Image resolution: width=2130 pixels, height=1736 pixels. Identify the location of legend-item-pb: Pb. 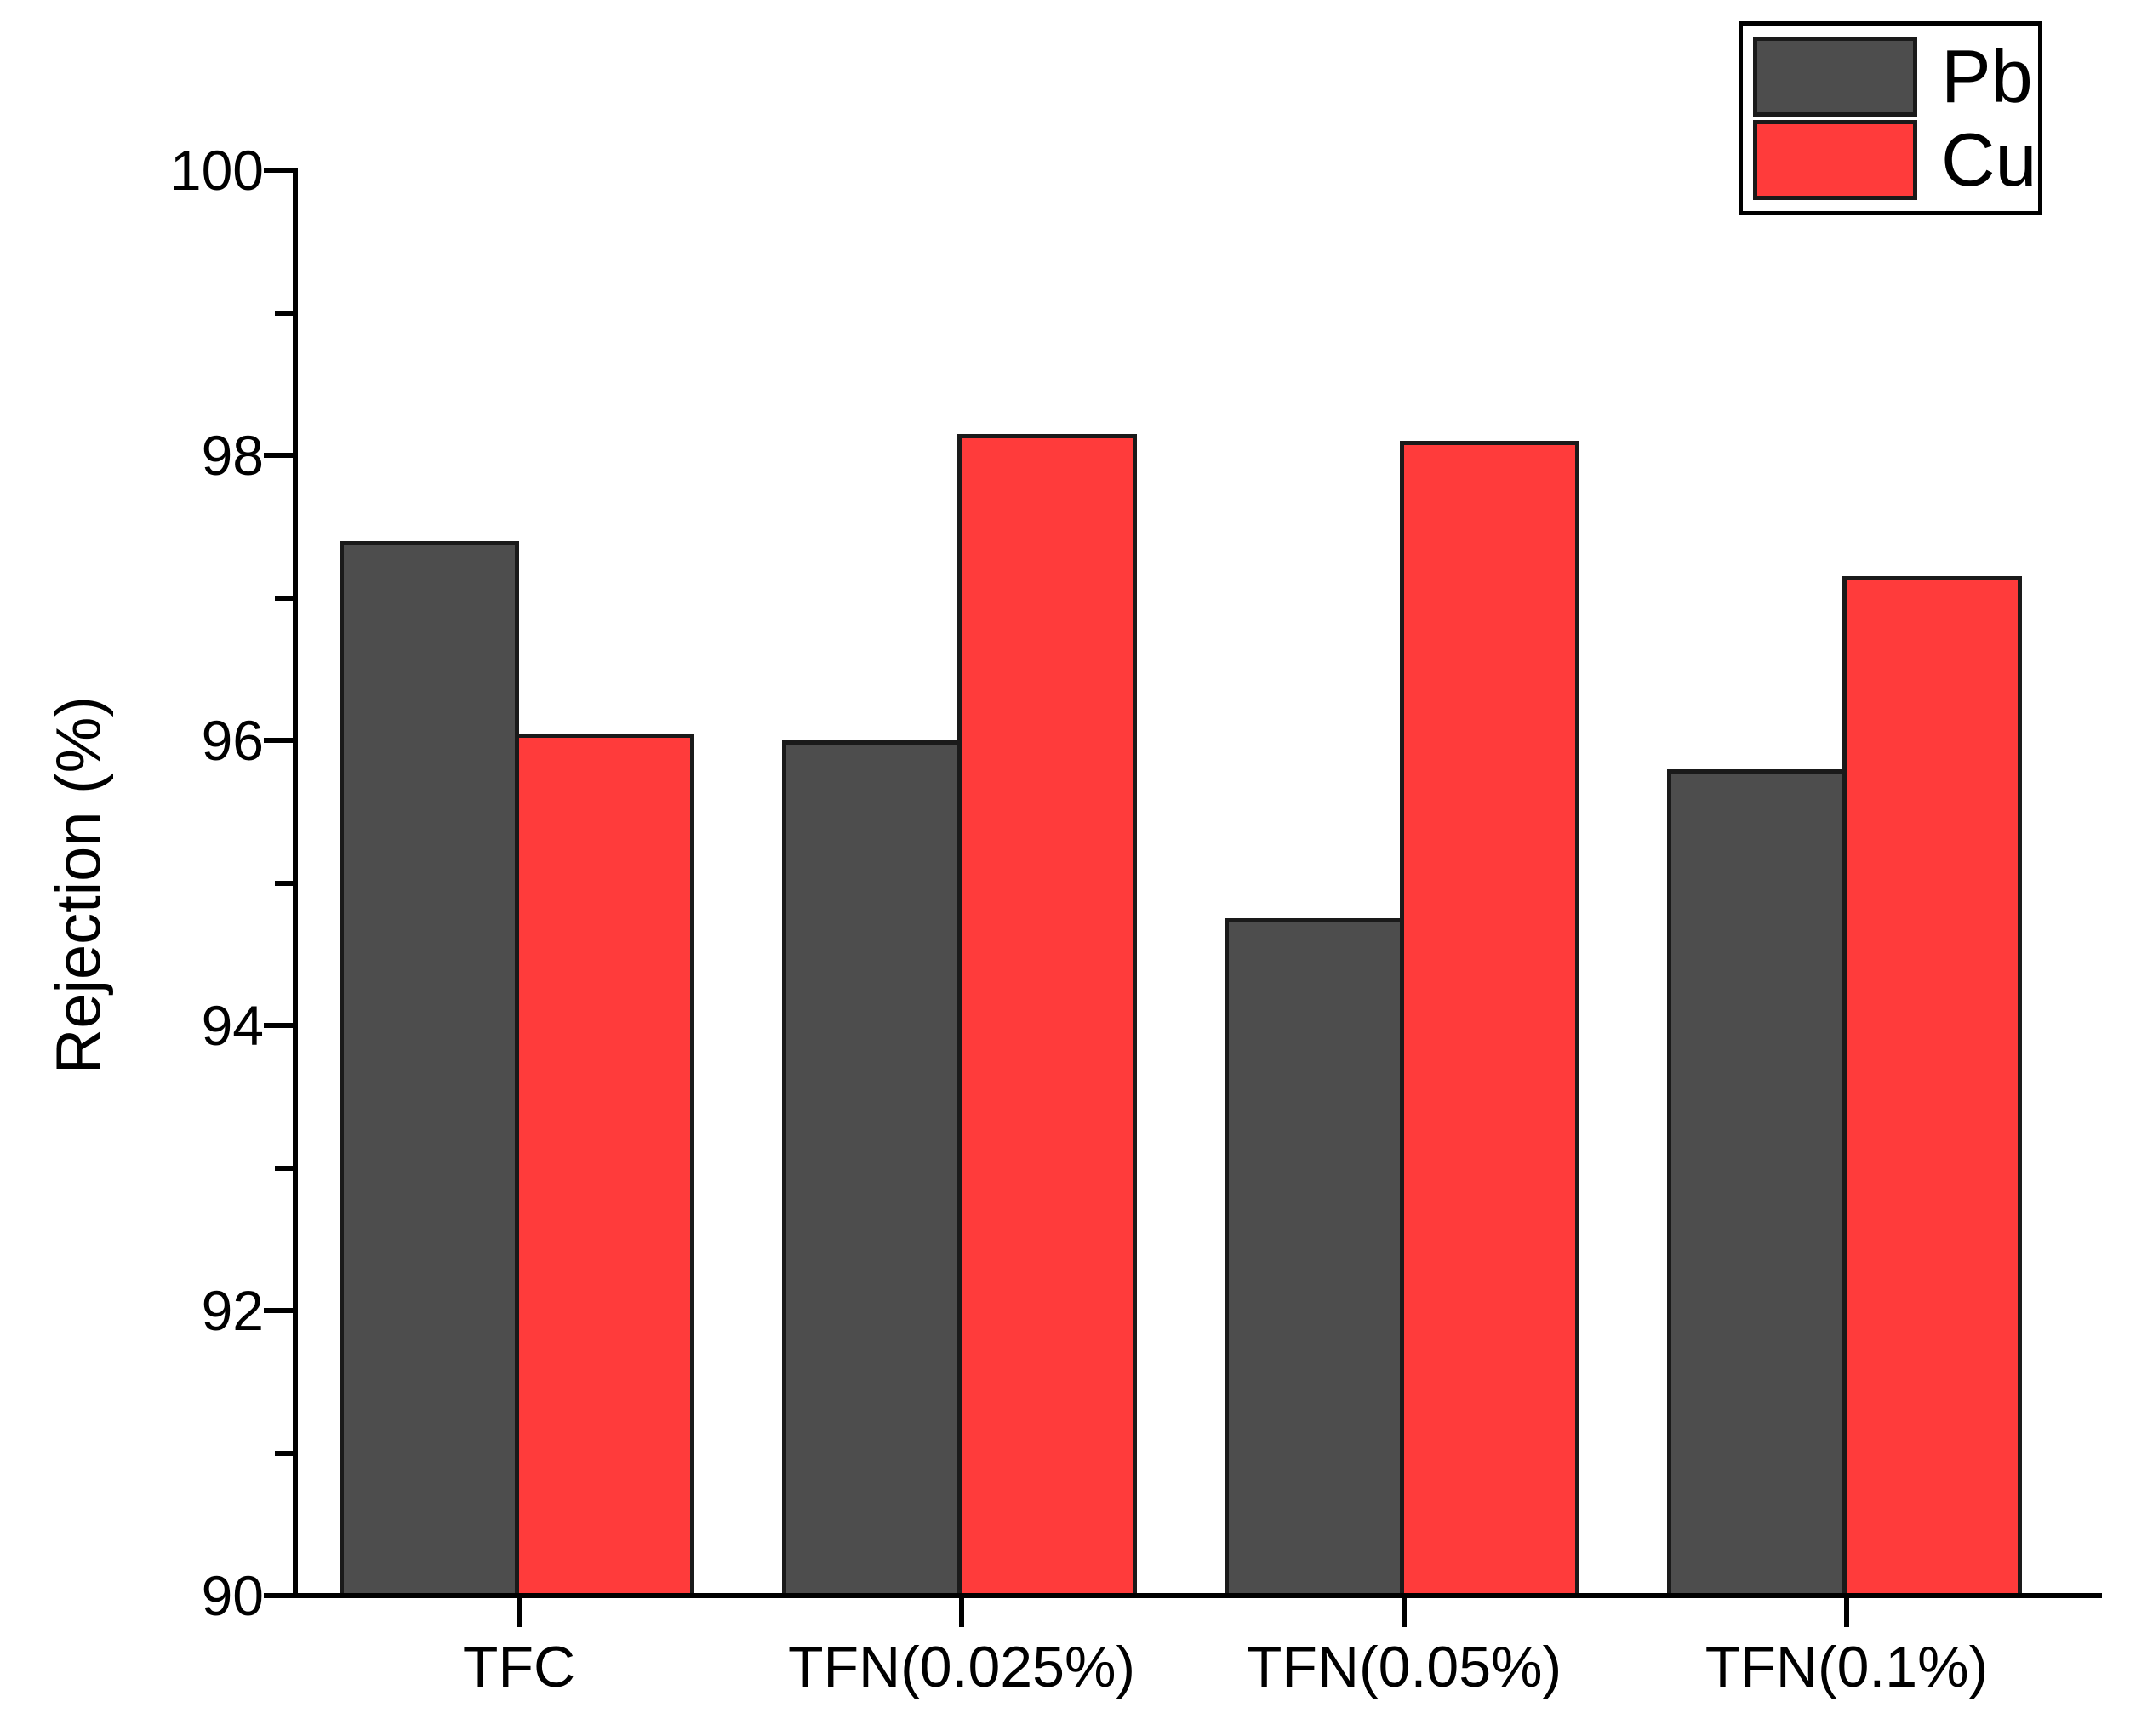
(1893, 77).